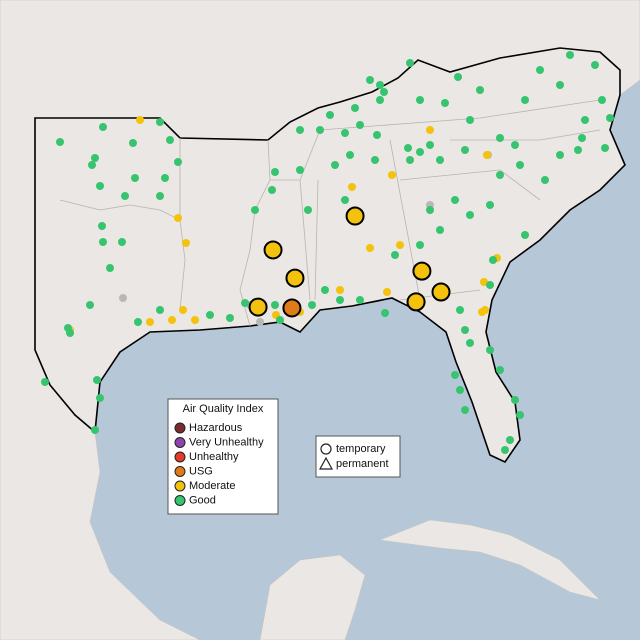 This screenshot has width=640, height=640. What do you see at coordinates (212, 486) in the screenshot?
I see `legend-label: Moderate` at bounding box center [212, 486].